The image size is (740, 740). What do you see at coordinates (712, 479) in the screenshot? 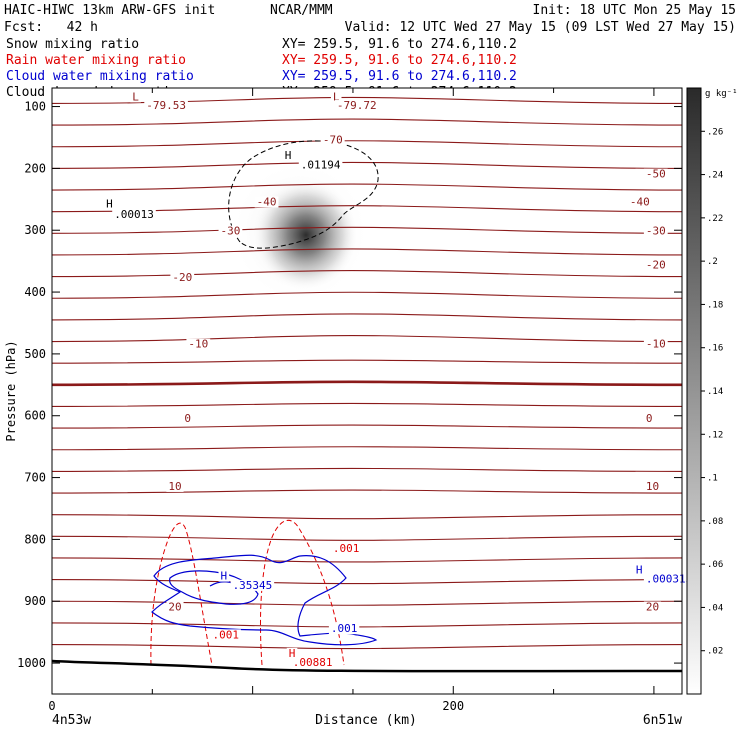
I see `colorbar-tick-label: .1` at bounding box center [712, 479].